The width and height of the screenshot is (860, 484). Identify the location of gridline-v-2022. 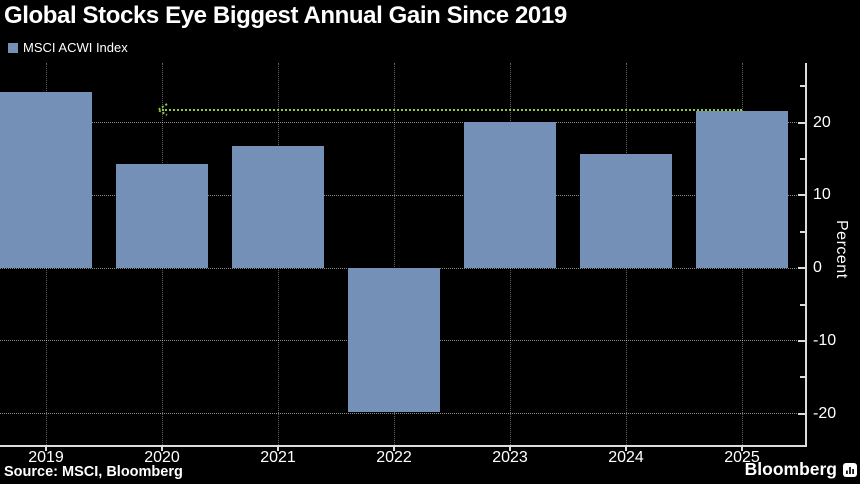
(394, 254).